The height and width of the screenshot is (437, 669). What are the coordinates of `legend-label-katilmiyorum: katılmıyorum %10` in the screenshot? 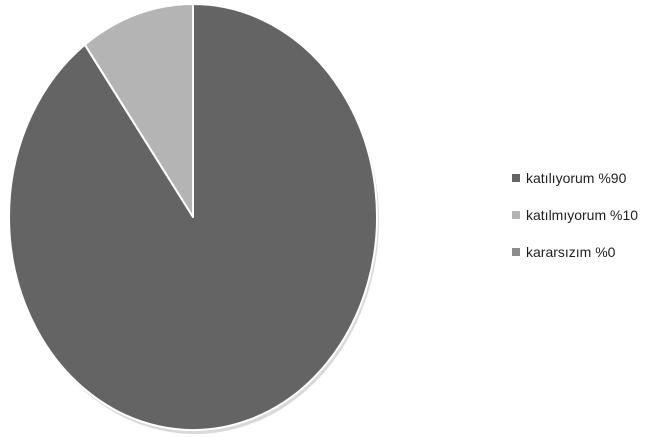 It's located at (582, 215).